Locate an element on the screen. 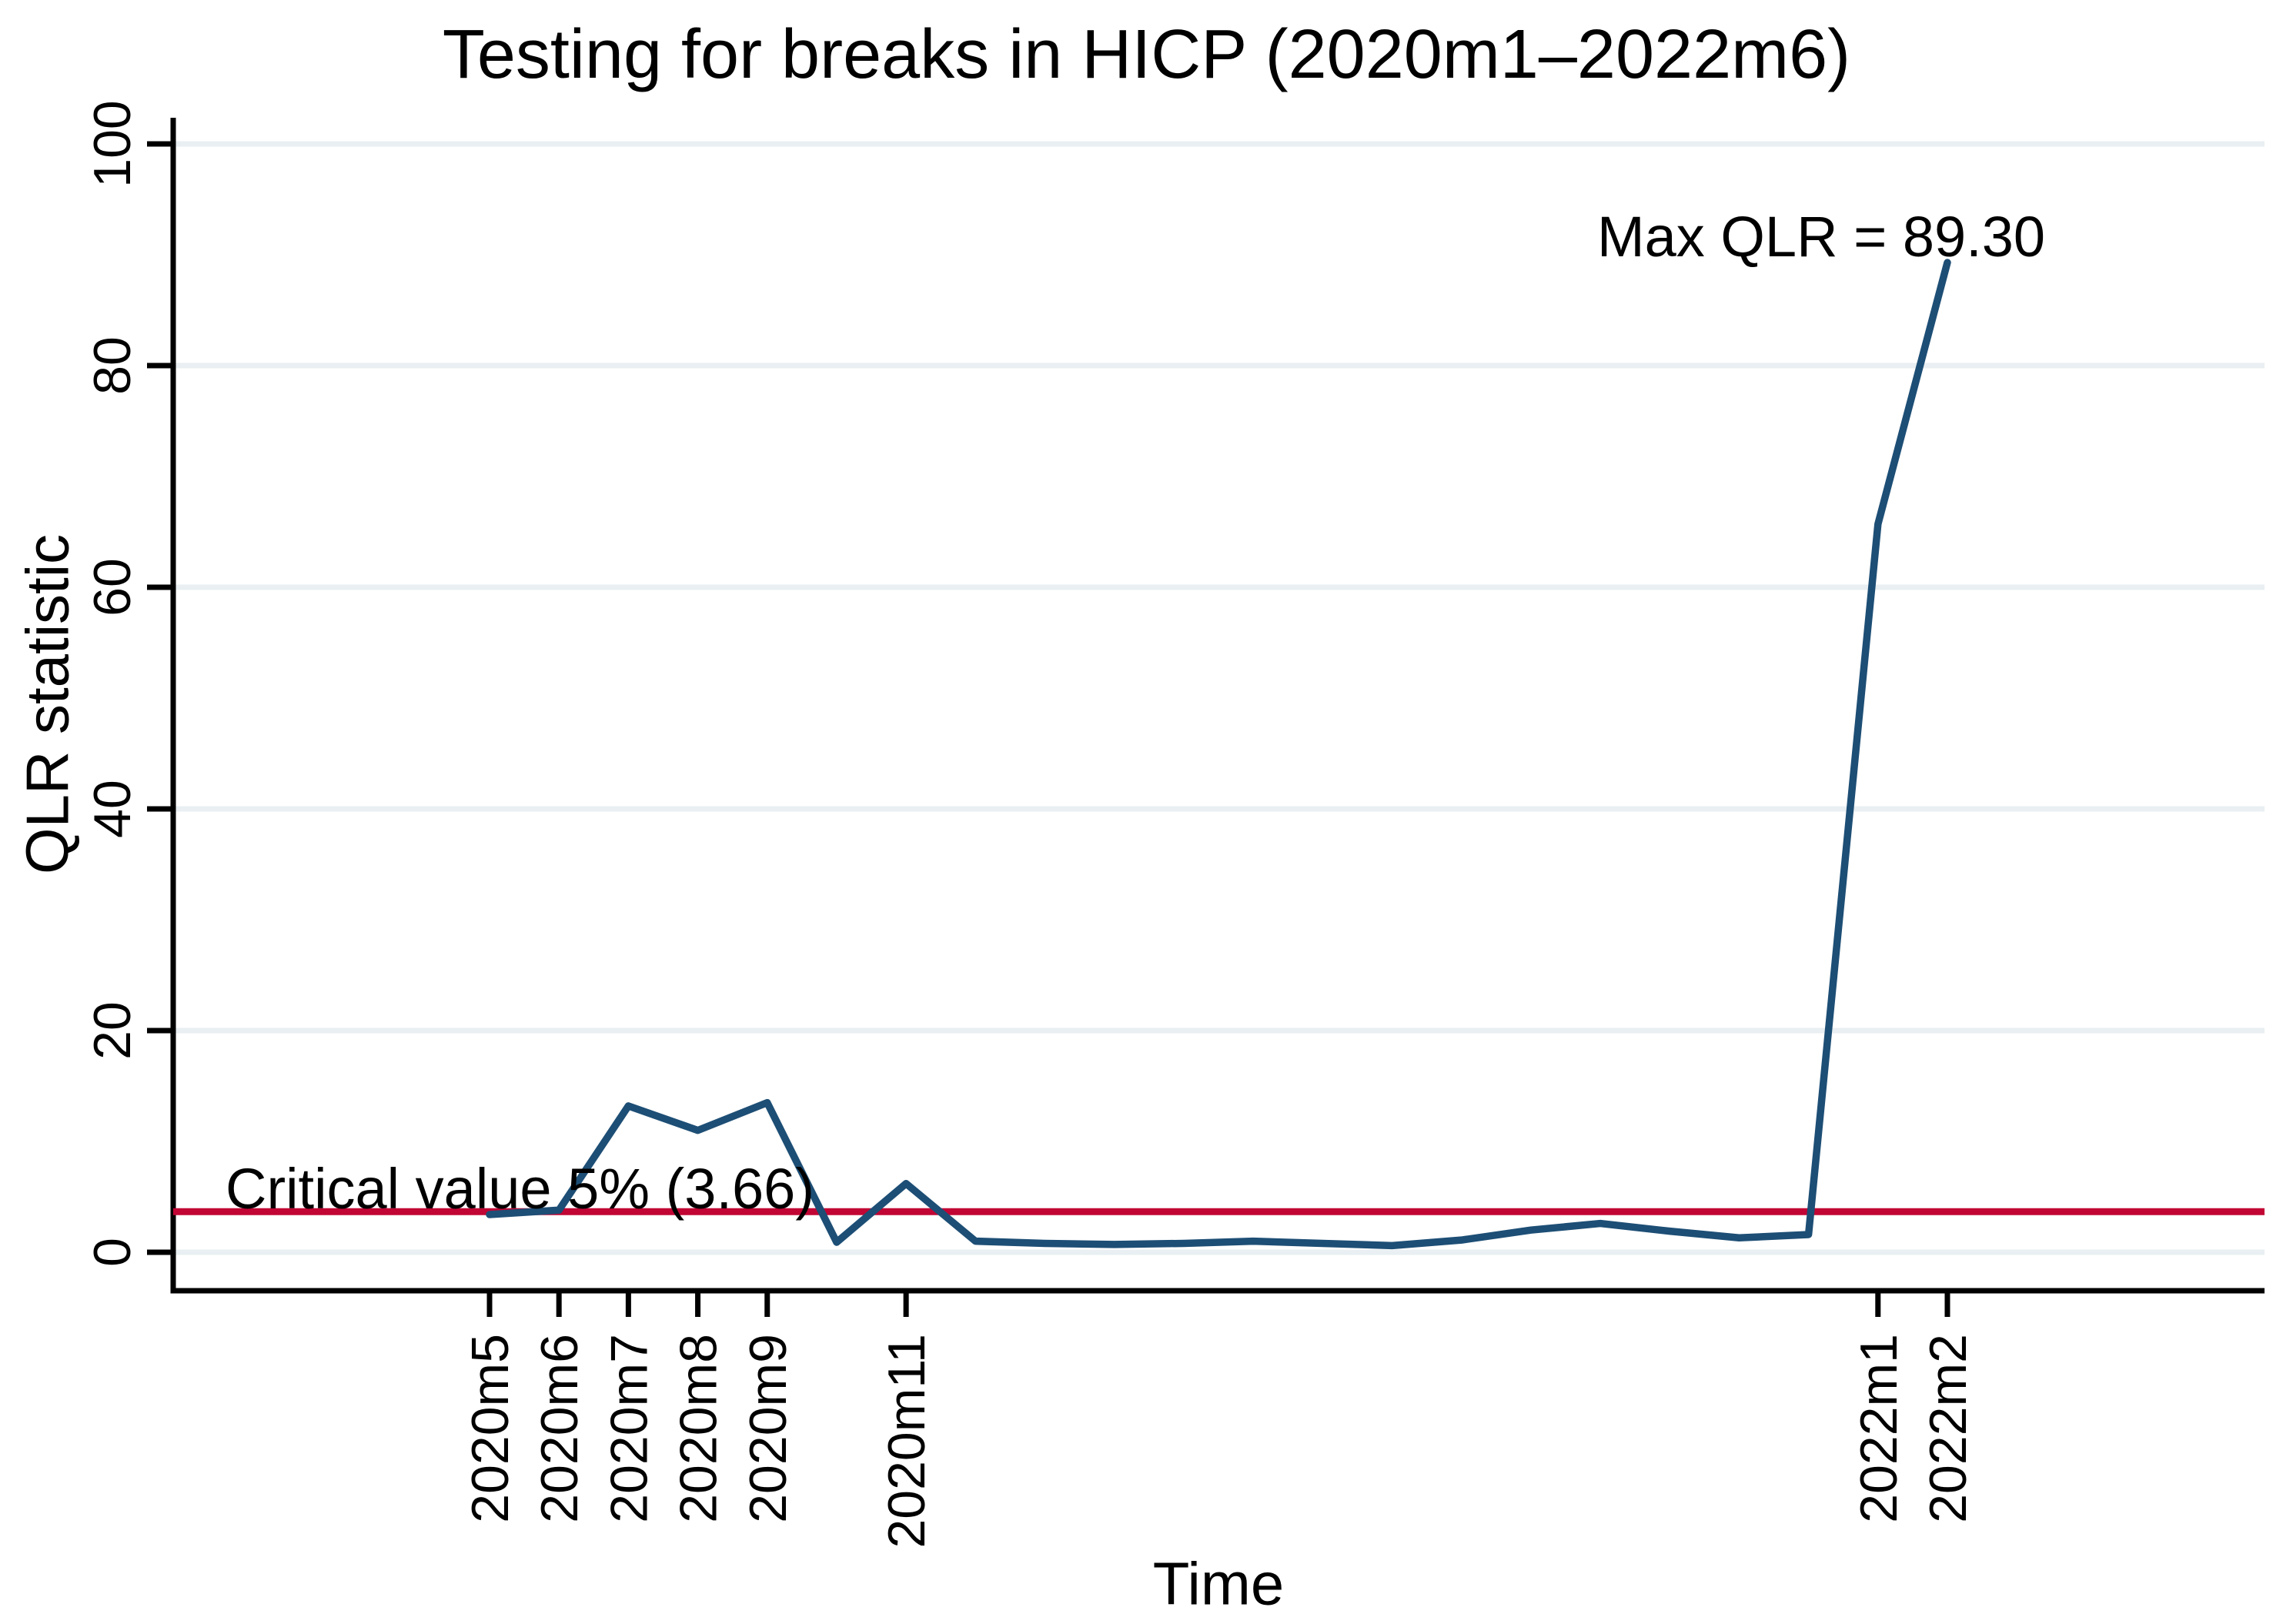 The height and width of the screenshot is (1624, 2293). x-tick-label: 2020m6 is located at coordinates (559, 1428).